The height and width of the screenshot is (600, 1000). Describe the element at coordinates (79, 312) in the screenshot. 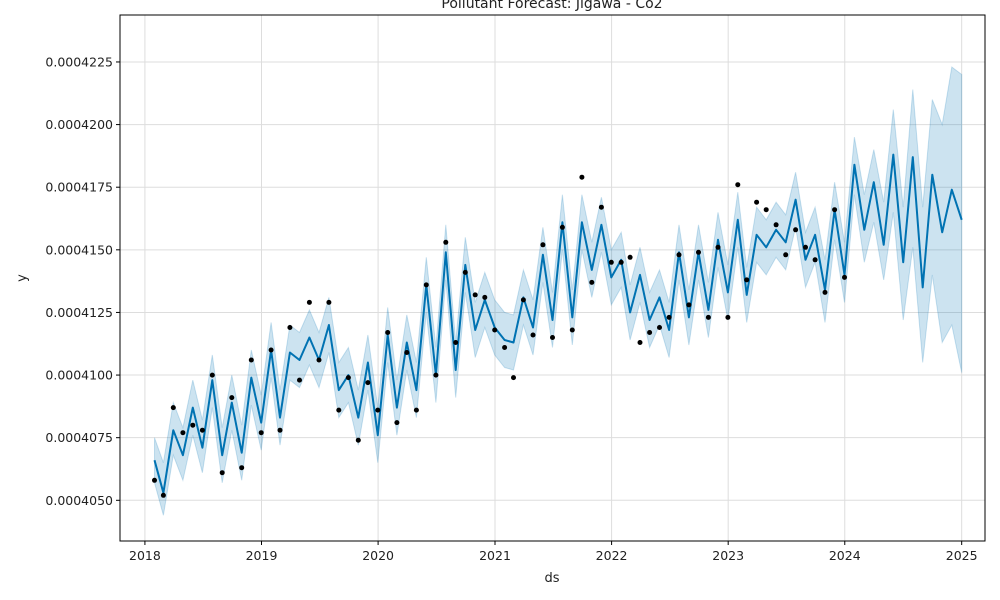

I see `y-tick-label: 0.0004125` at that location.